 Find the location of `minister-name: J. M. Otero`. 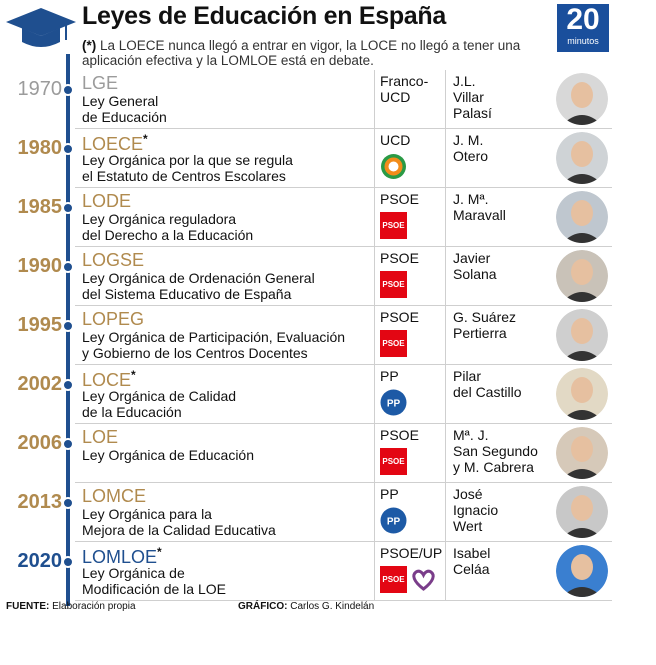

minister-name: J. M. Otero is located at coordinates (470, 148).